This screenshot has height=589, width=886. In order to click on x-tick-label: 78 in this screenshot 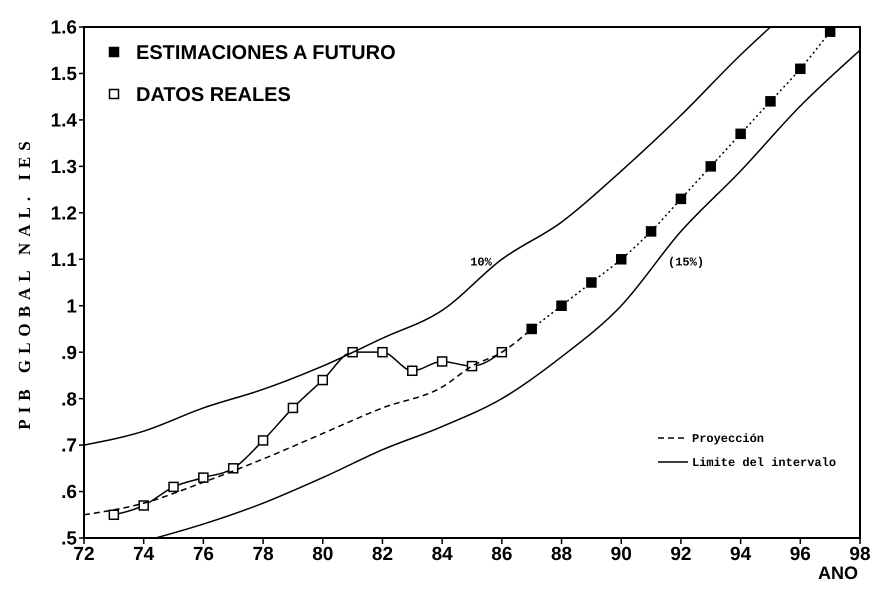, I will do `click(263, 554)`.